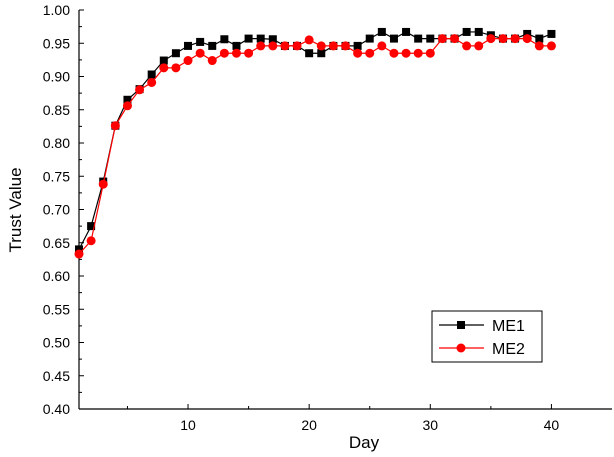 This screenshot has width=614, height=457. Describe the element at coordinates (56, 276) in the screenshot. I see `y-tick-label: 0.60` at that location.